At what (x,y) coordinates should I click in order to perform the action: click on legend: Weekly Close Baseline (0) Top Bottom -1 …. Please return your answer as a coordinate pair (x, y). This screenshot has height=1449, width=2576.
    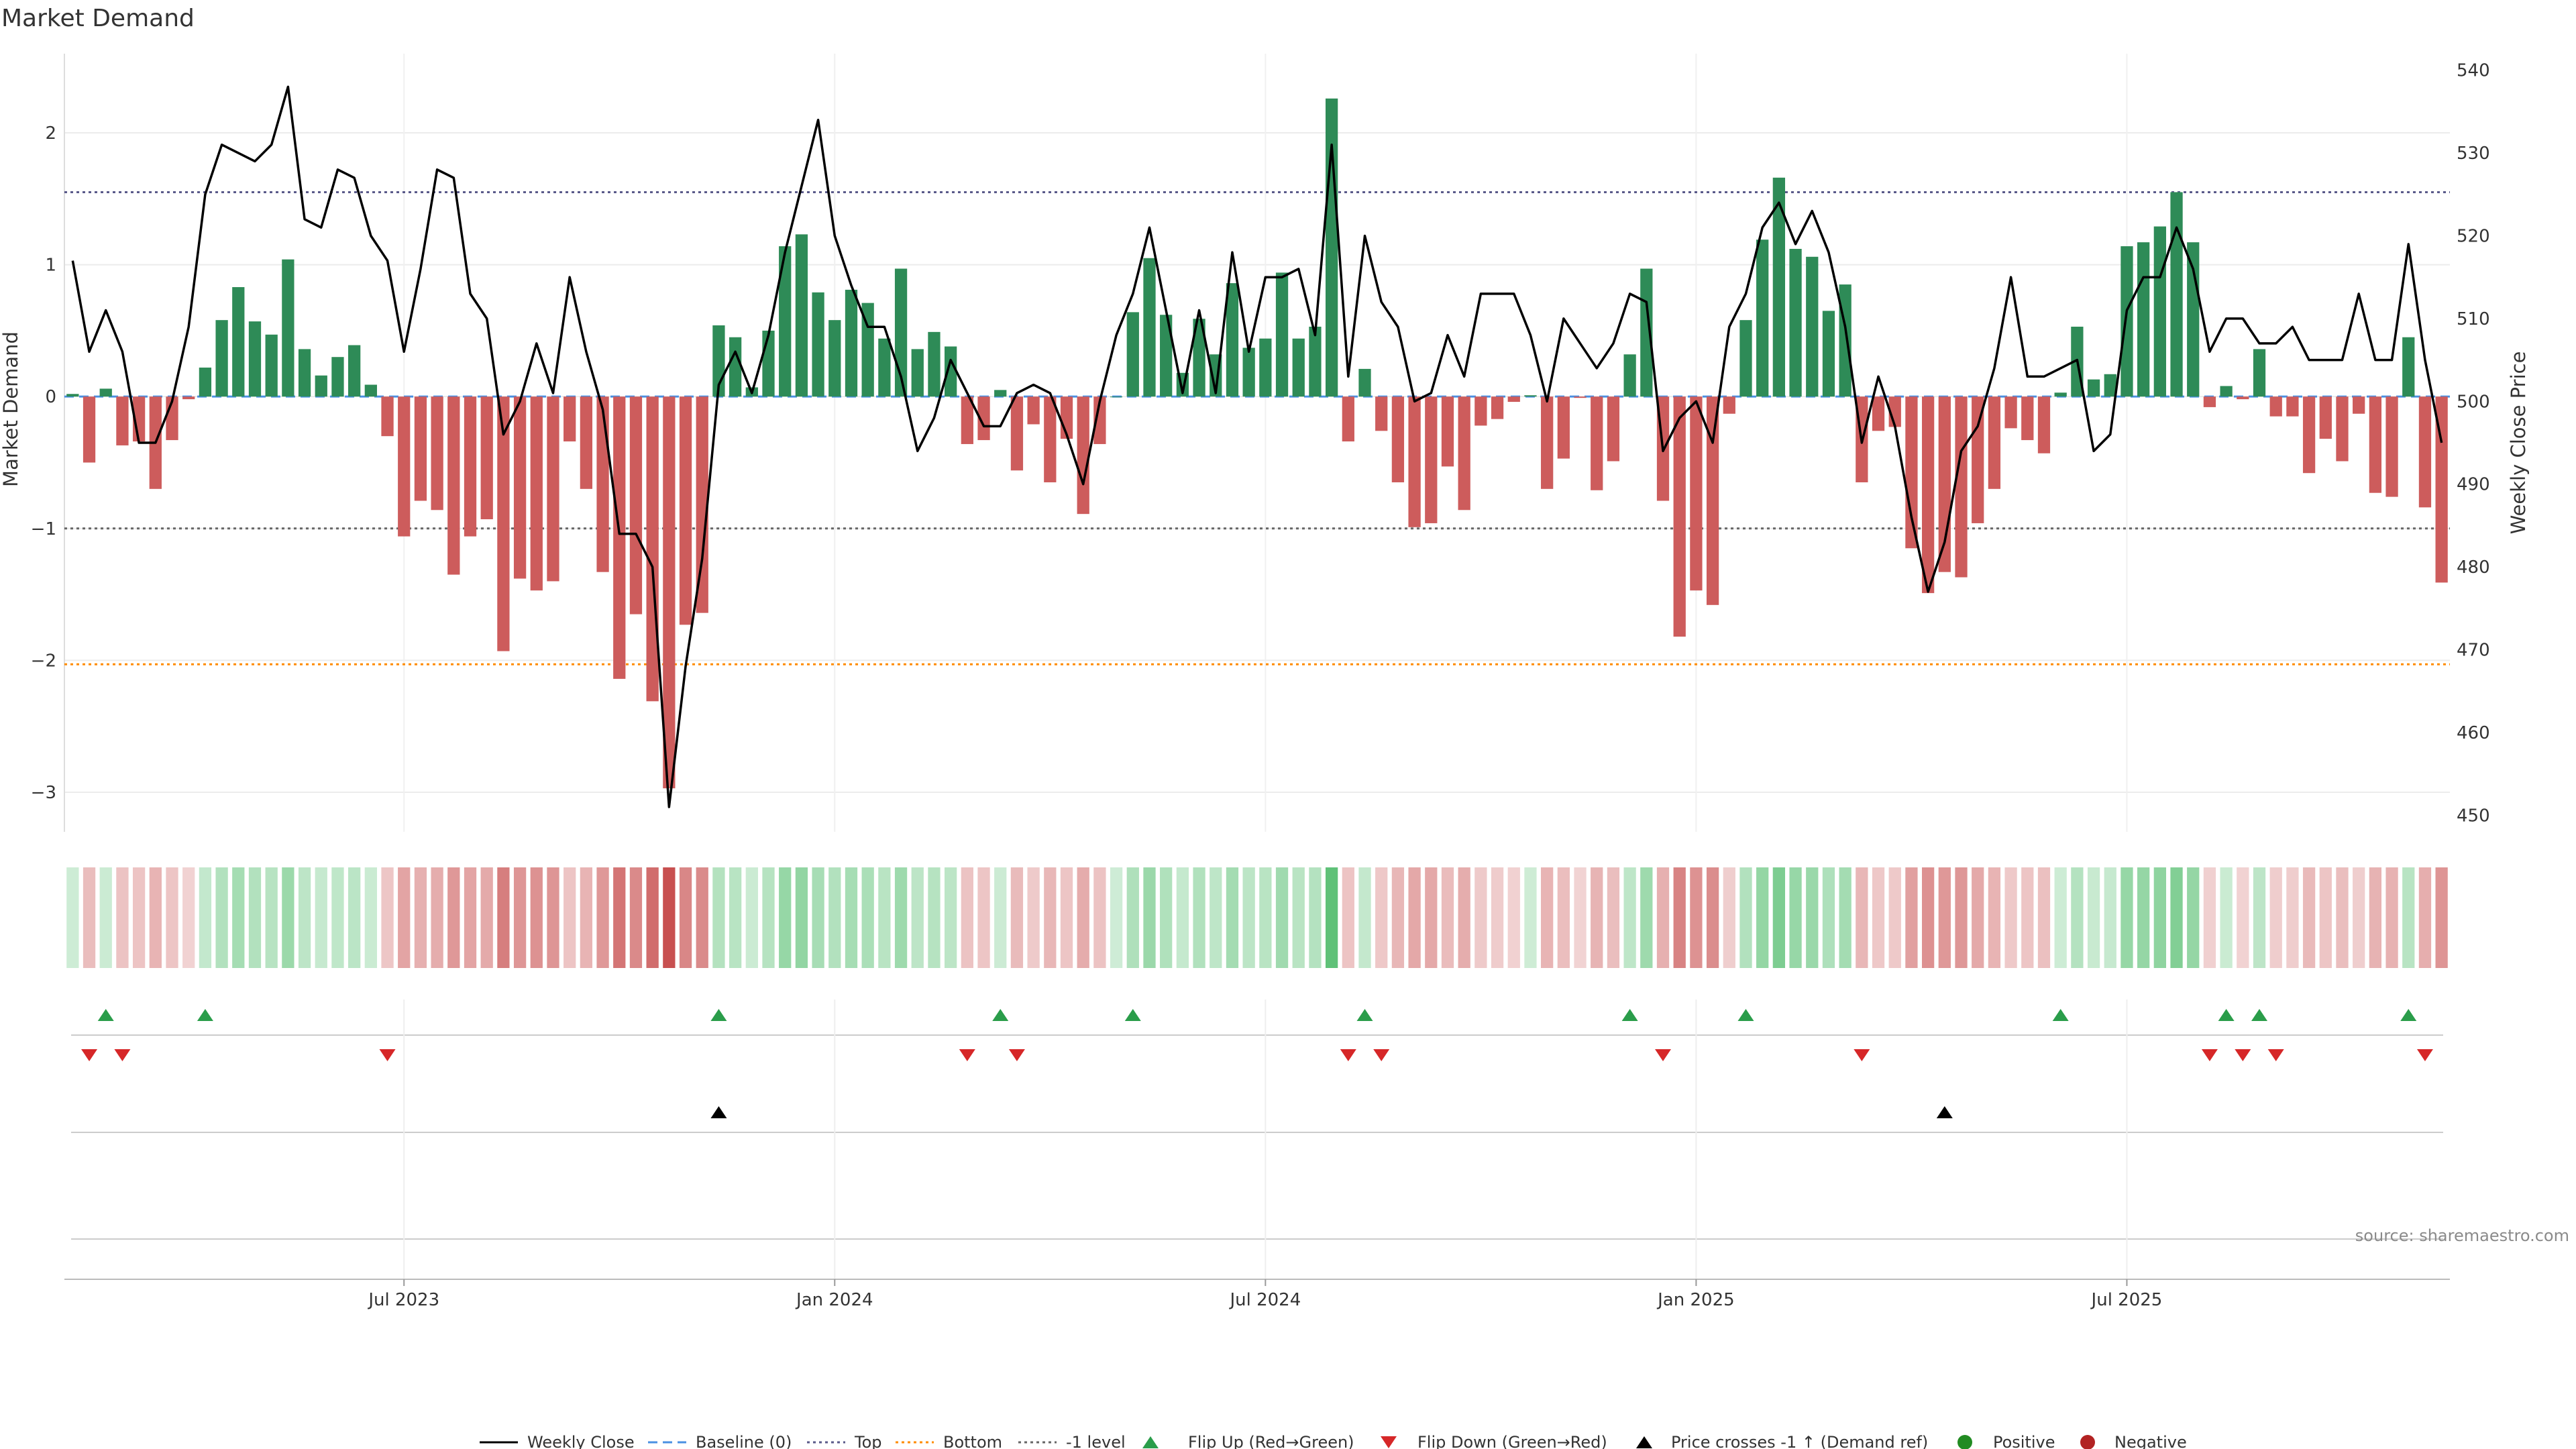
    Looking at the image, I should click on (1333, 1441).